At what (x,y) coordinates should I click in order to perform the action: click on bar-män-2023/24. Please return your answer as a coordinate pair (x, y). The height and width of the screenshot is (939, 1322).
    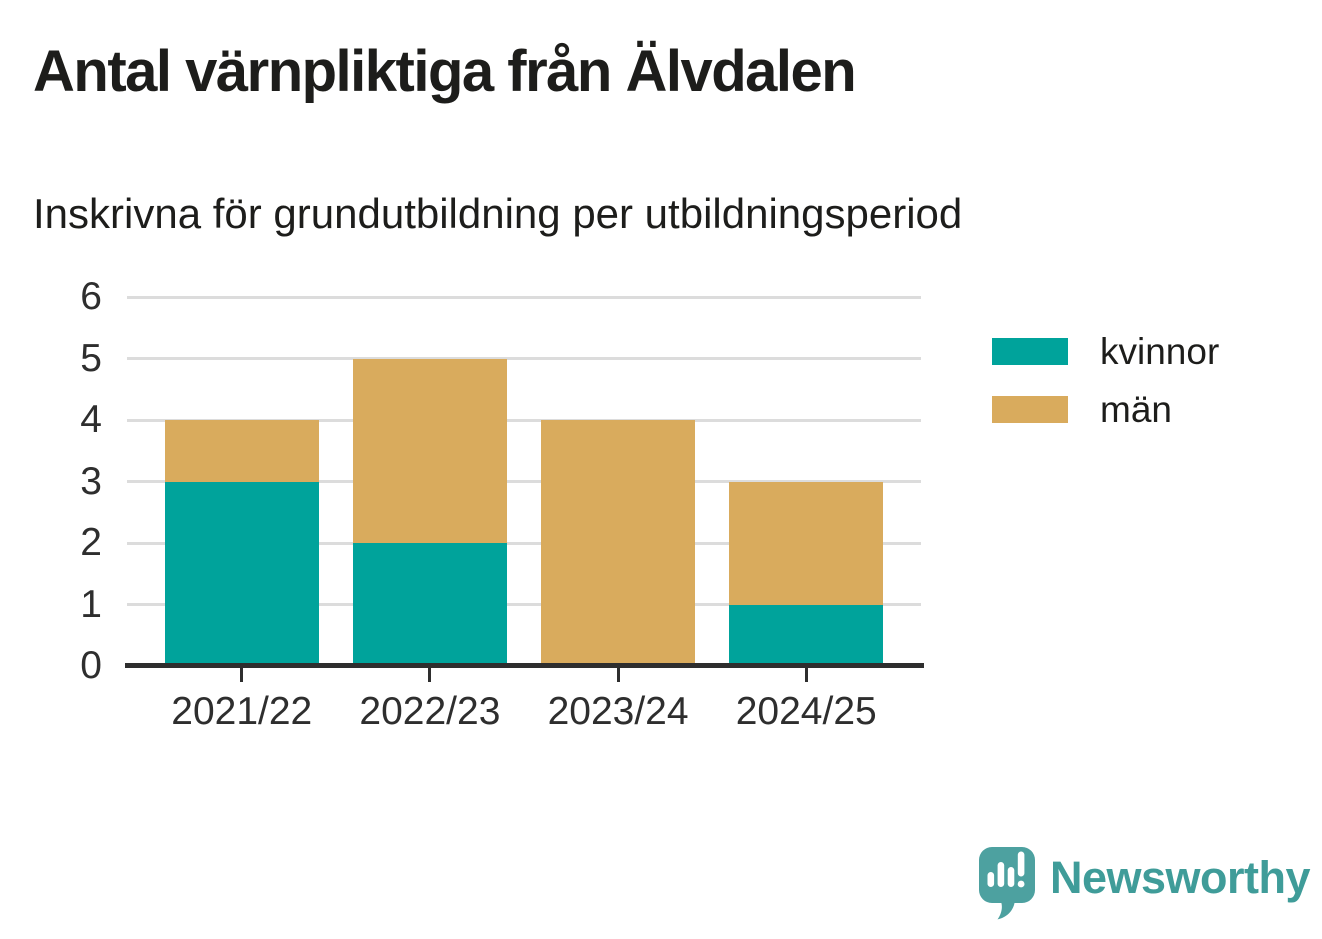
    Looking at the image, I should click on (618, 543).